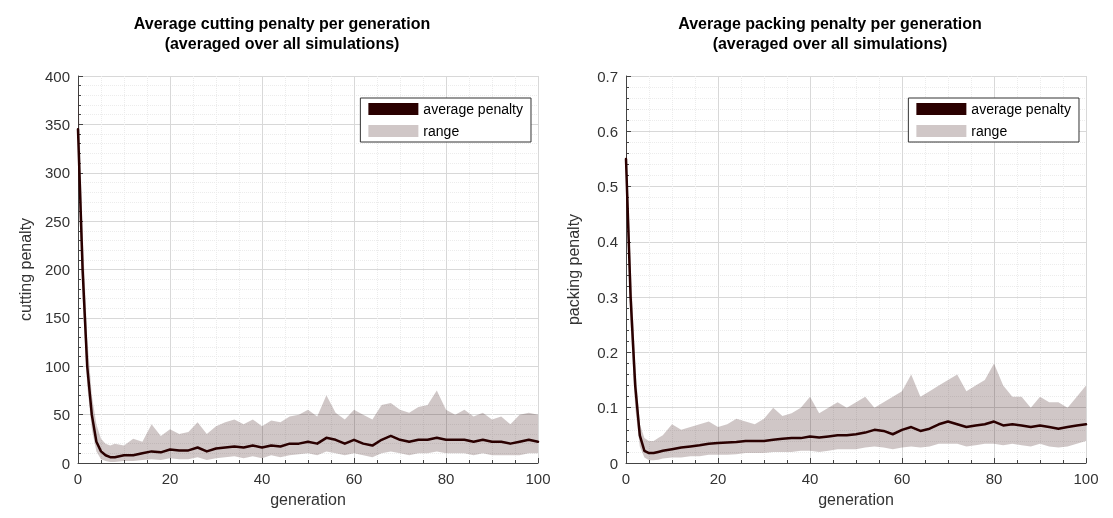  Describe the element at coordinates (282, 33) in the screenshot. I see `chart-title: Average cutting penalty per generation (averaged over all simulations)` at that location.